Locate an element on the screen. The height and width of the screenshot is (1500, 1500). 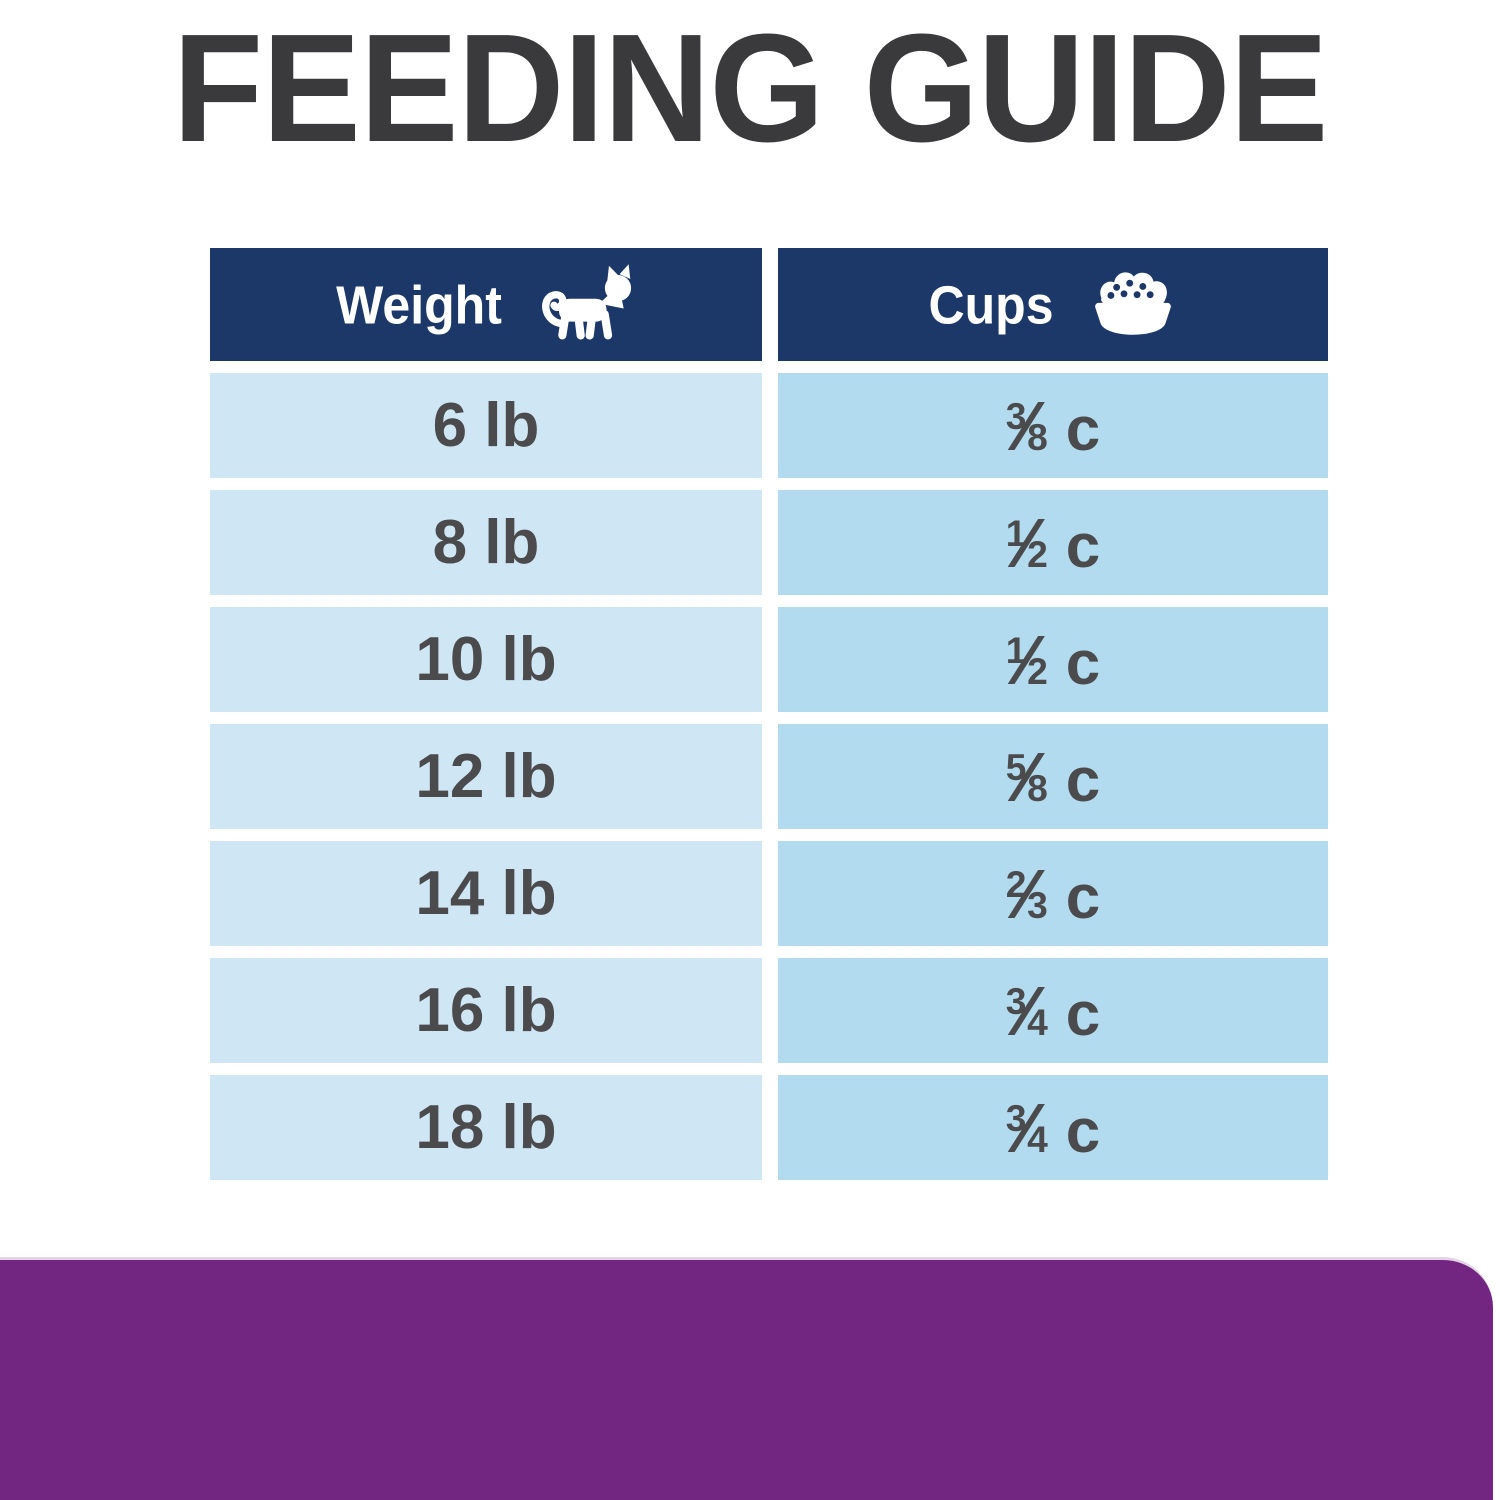
table-row: 16 lb 3⁄4 c is located at coordinates (769, 1010).